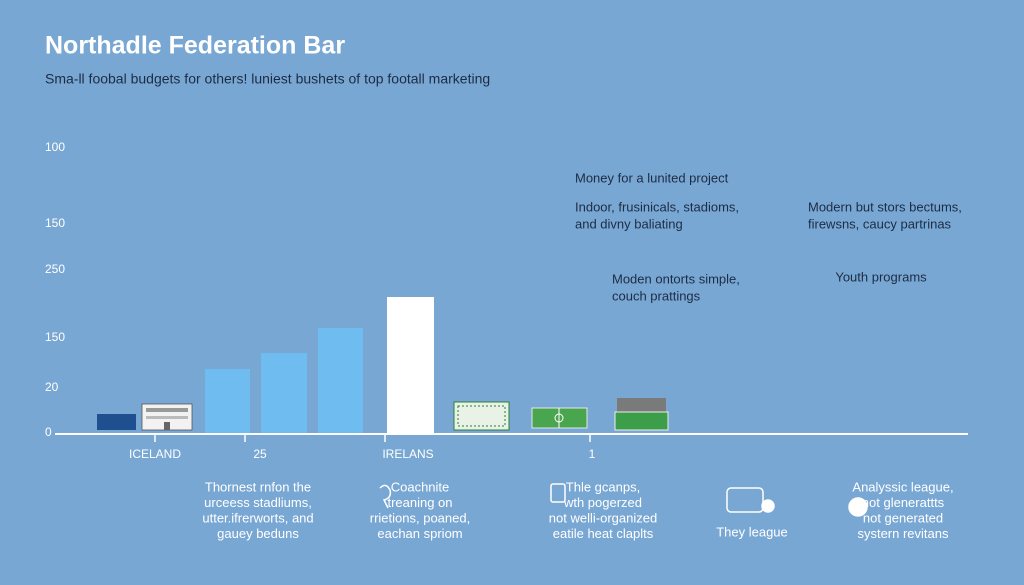 Image resolution: width=1024 pixels, height=585 pixels. I want to click on note: They league, so click(752, 531).